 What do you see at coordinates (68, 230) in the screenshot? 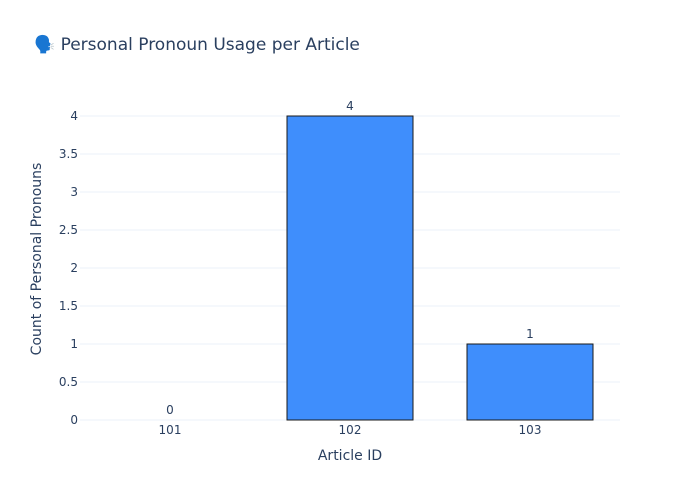
I see `y-tick-label: 2.5` at bounding box center [68, 230].